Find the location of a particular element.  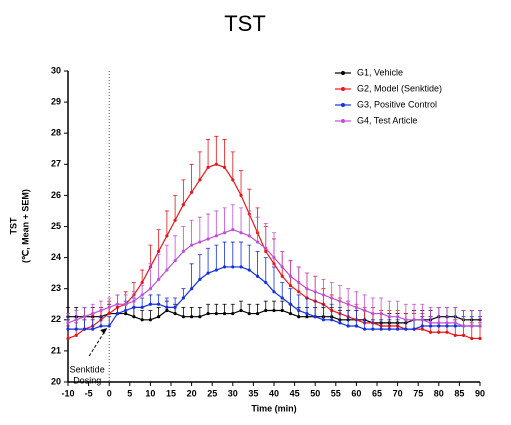

x-tick-label: -5 is located at coordinates (89, 393).